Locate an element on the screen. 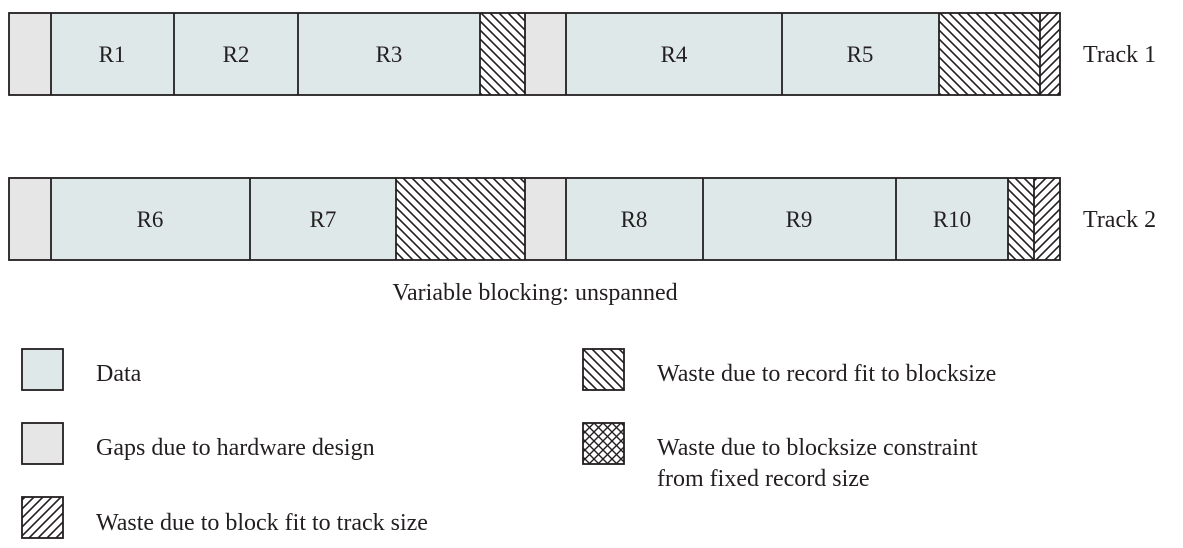  record-r10 is located at coordinates (952, 219).